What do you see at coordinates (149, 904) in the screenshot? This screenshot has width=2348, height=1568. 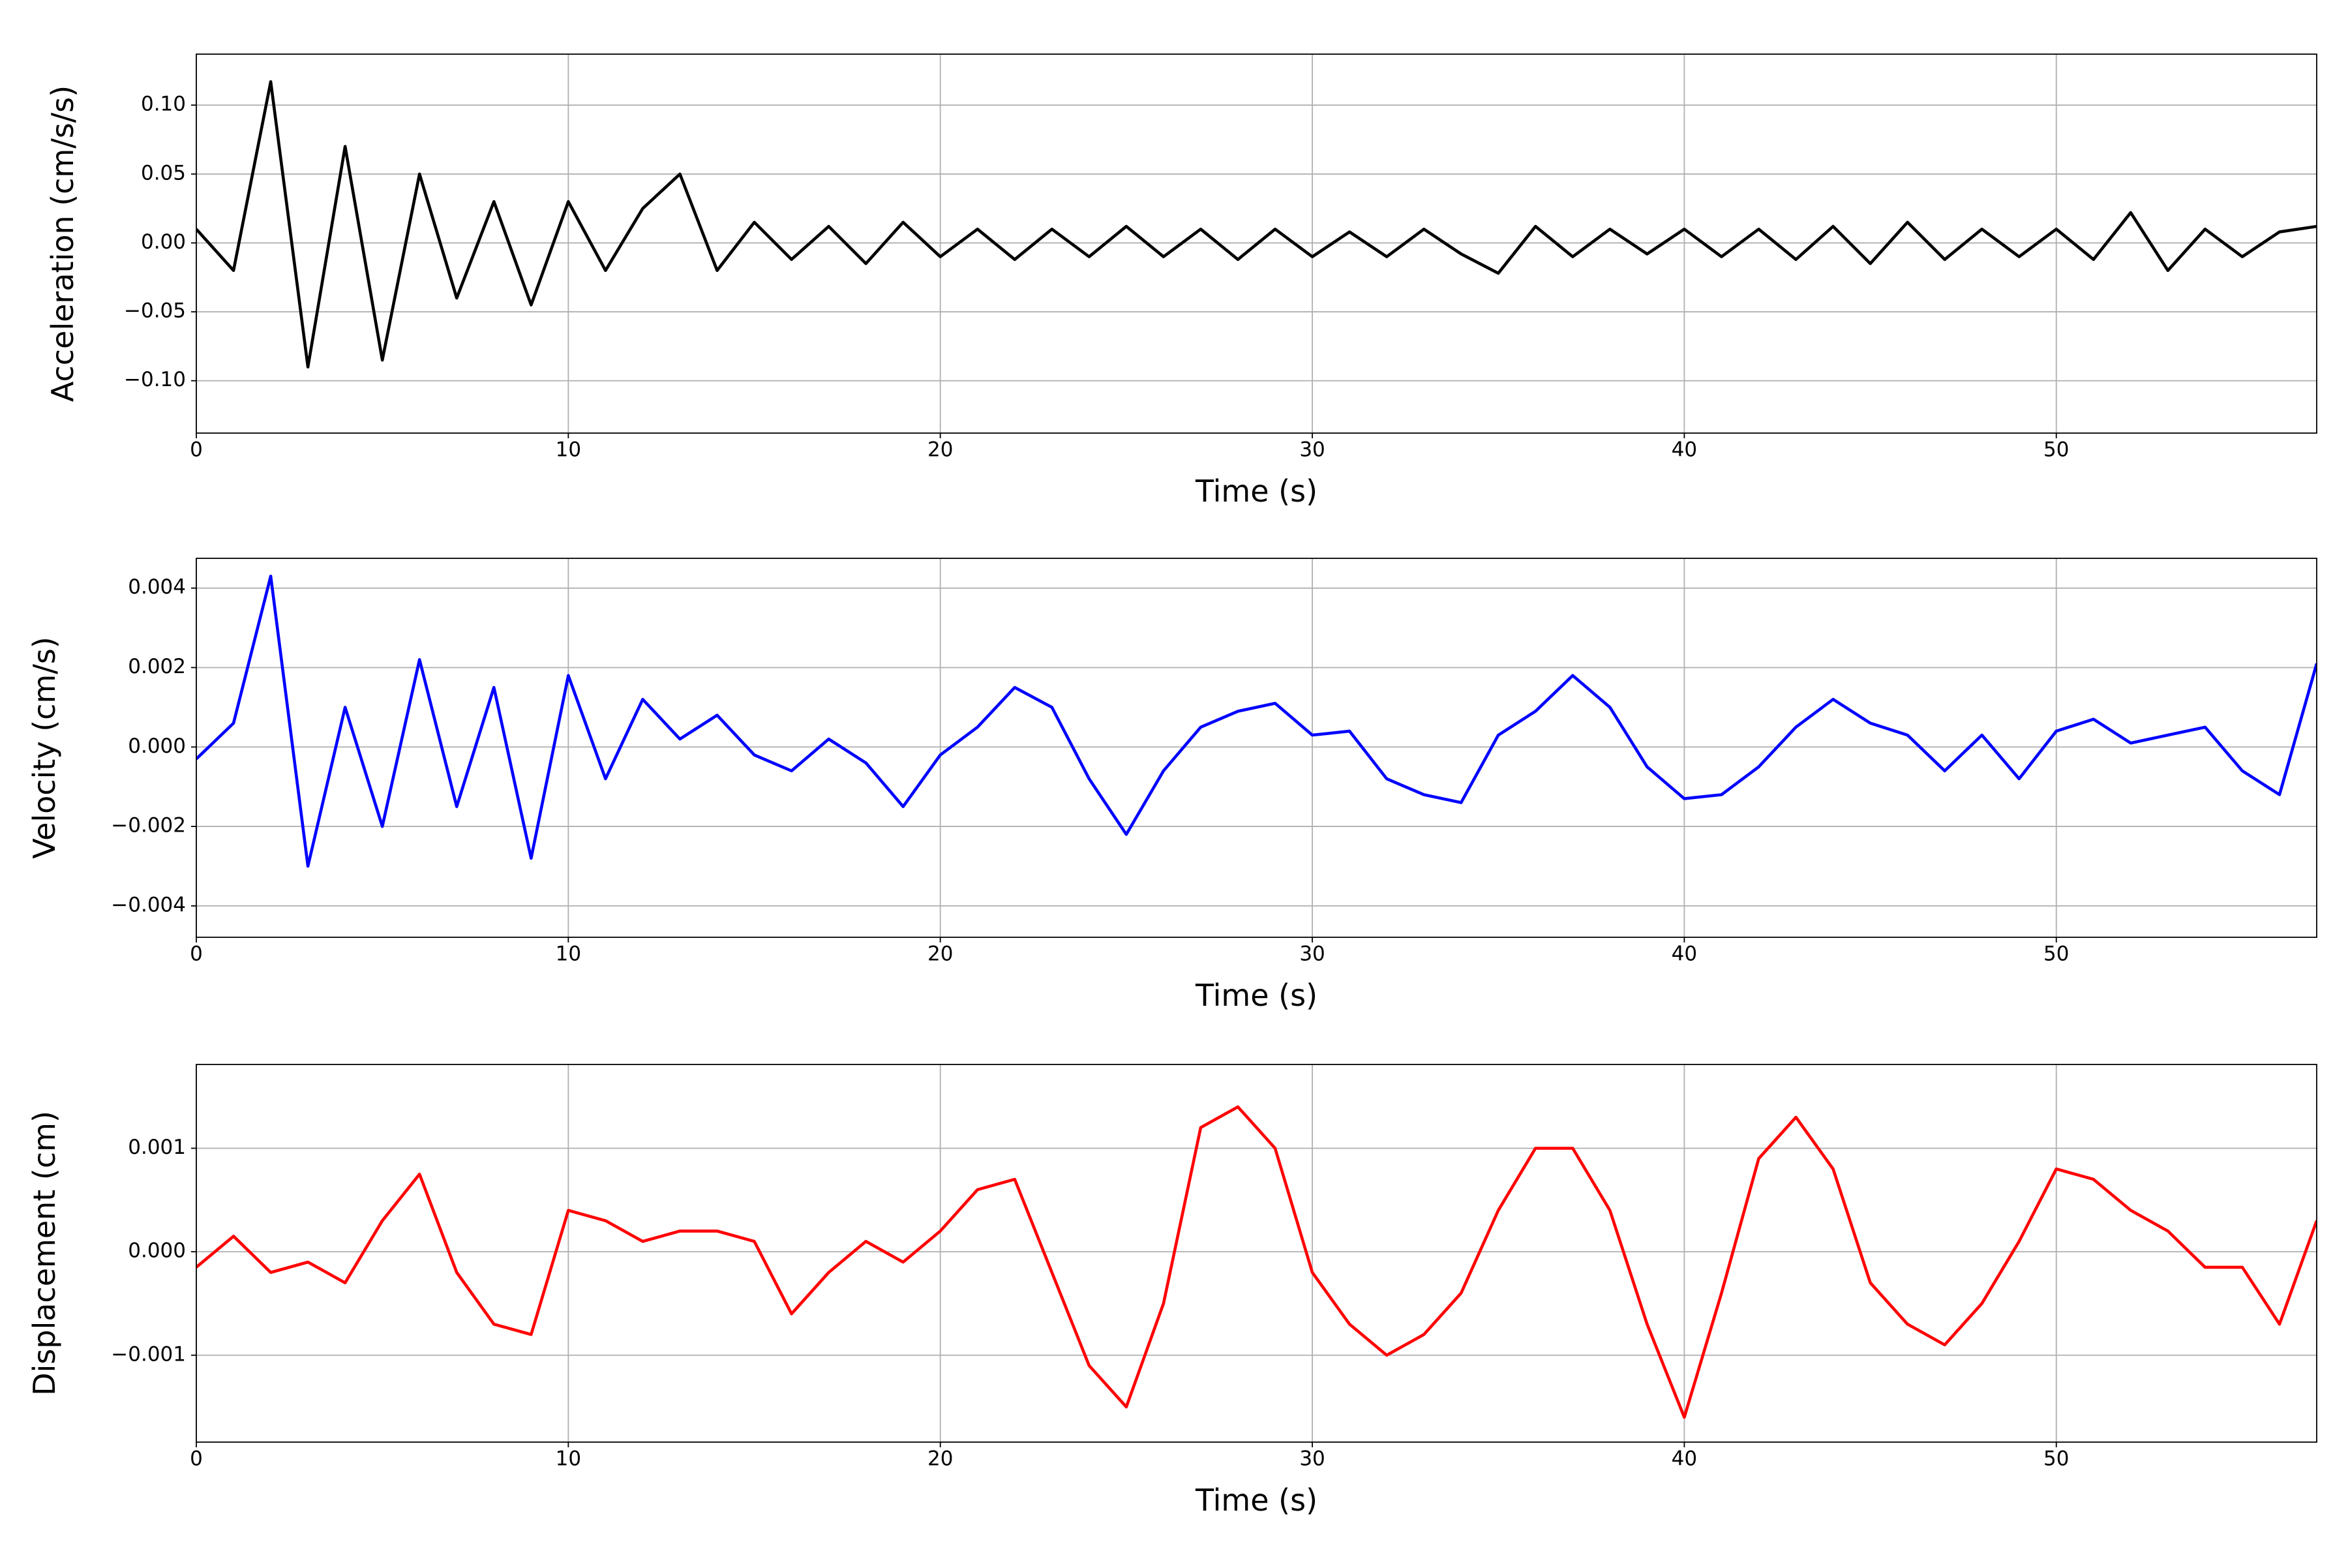 I see `y-tick-label: −0.004` at bounding box center [149, 904].